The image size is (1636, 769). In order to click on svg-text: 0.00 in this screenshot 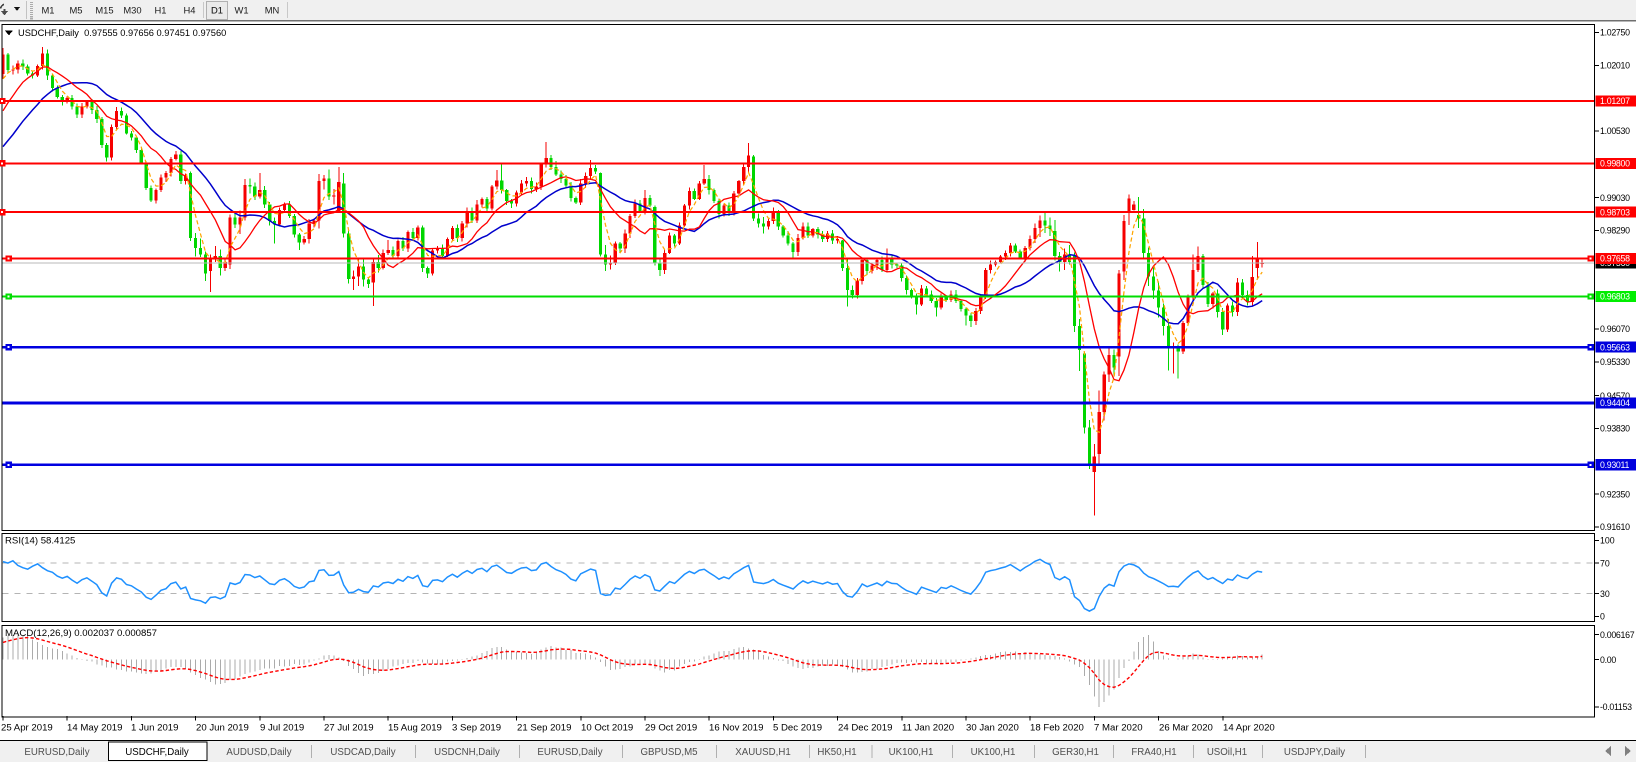, I will do `click(1608, 660)`.